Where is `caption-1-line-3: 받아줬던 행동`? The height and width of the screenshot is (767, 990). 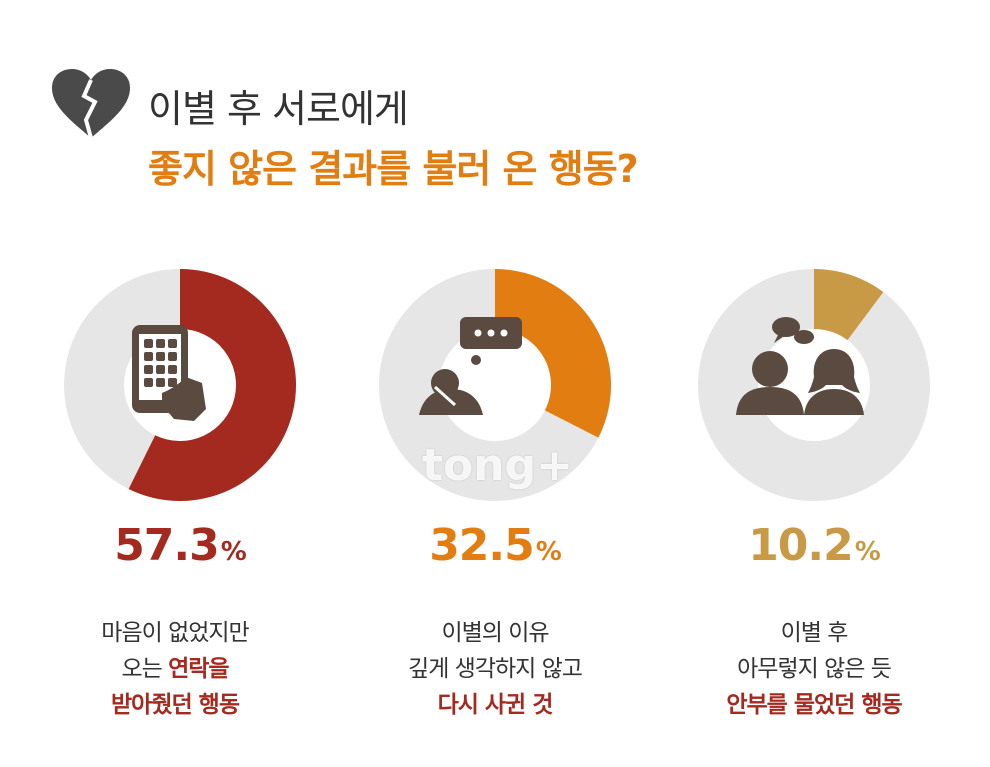
caption-1-line-3: 받아줬던 행동 is located at coordinates (175, 705).